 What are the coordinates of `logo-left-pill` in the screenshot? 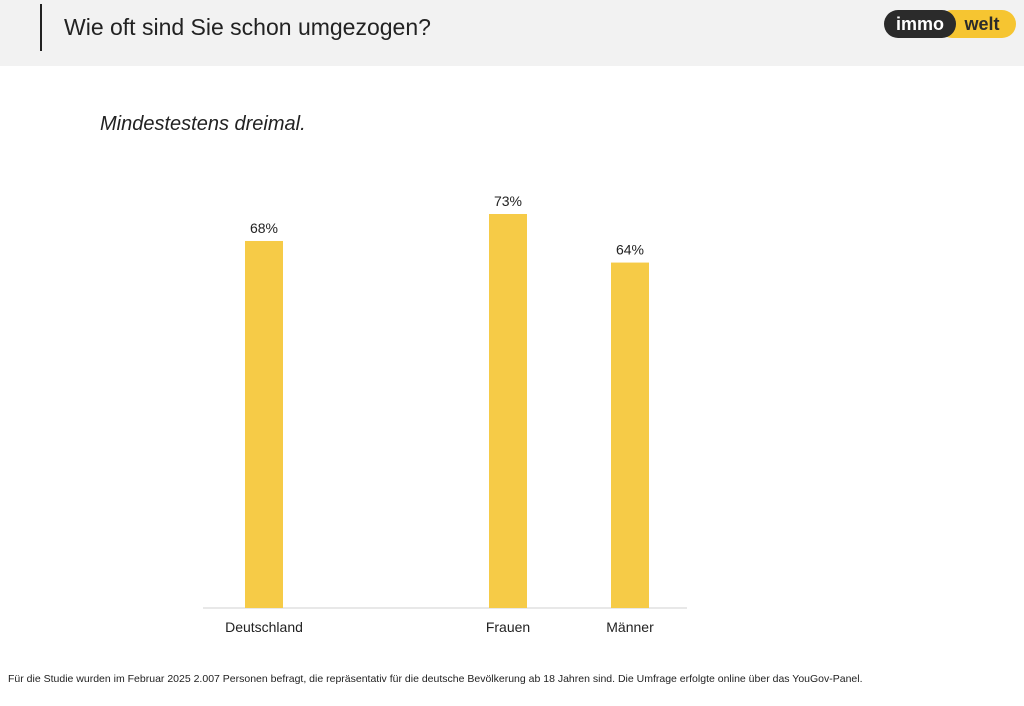 It's located at (920, 24).